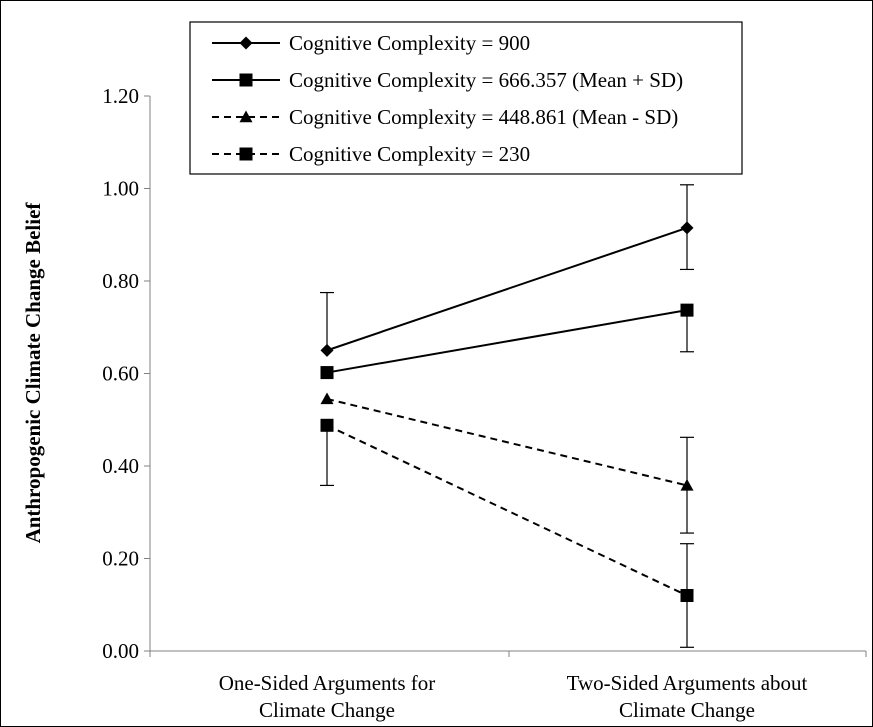 Image resolution: width=873 pixels, height=727 pixels. What do you see at coordinates (33, 373) in the screenshot?
I see `y-axis-title: Anthropogenic Climate Change Belief` at bounding box center [33, 373].